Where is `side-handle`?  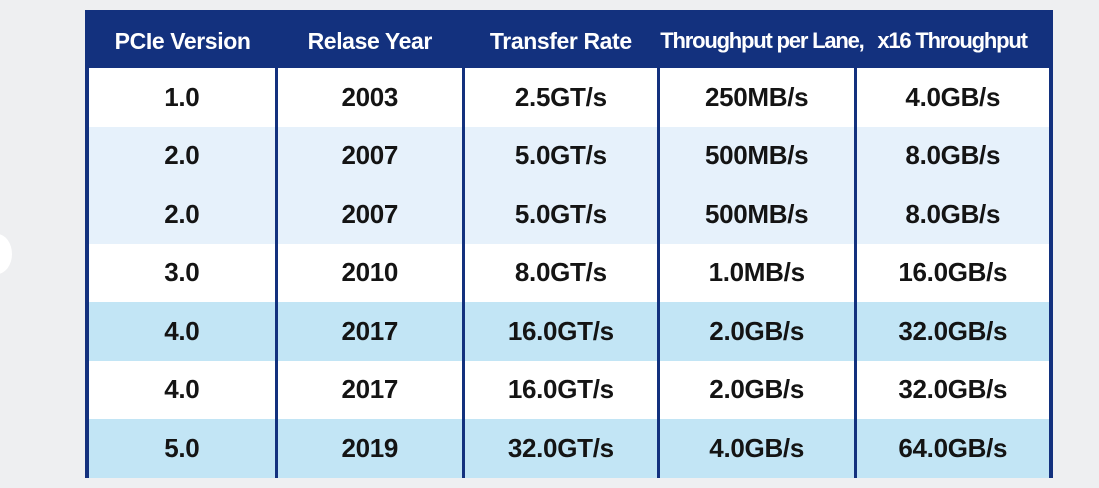 side-handle is located at coordinates (6, 254).